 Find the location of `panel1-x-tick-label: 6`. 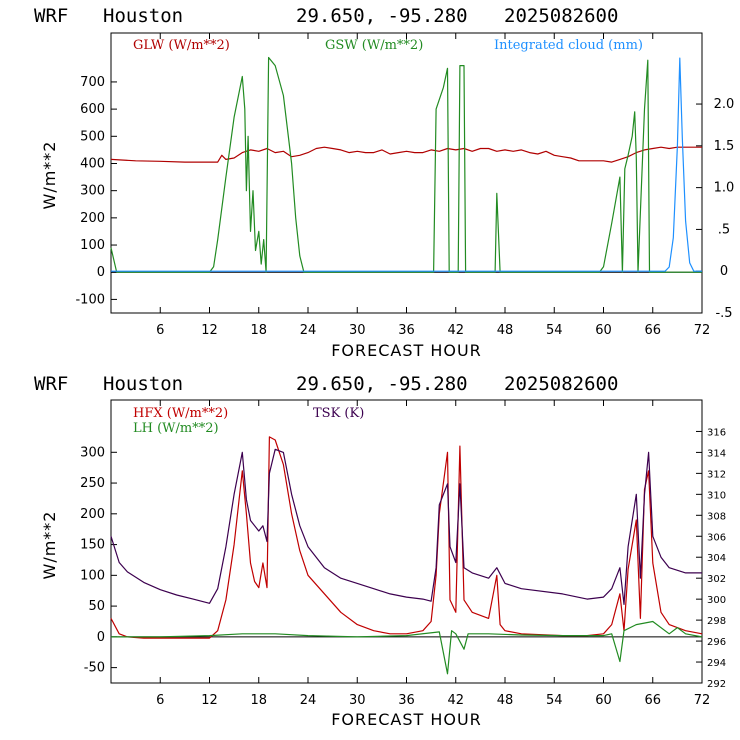

panel1-x-tick-label: 6 is located at coordinates (160, 330).